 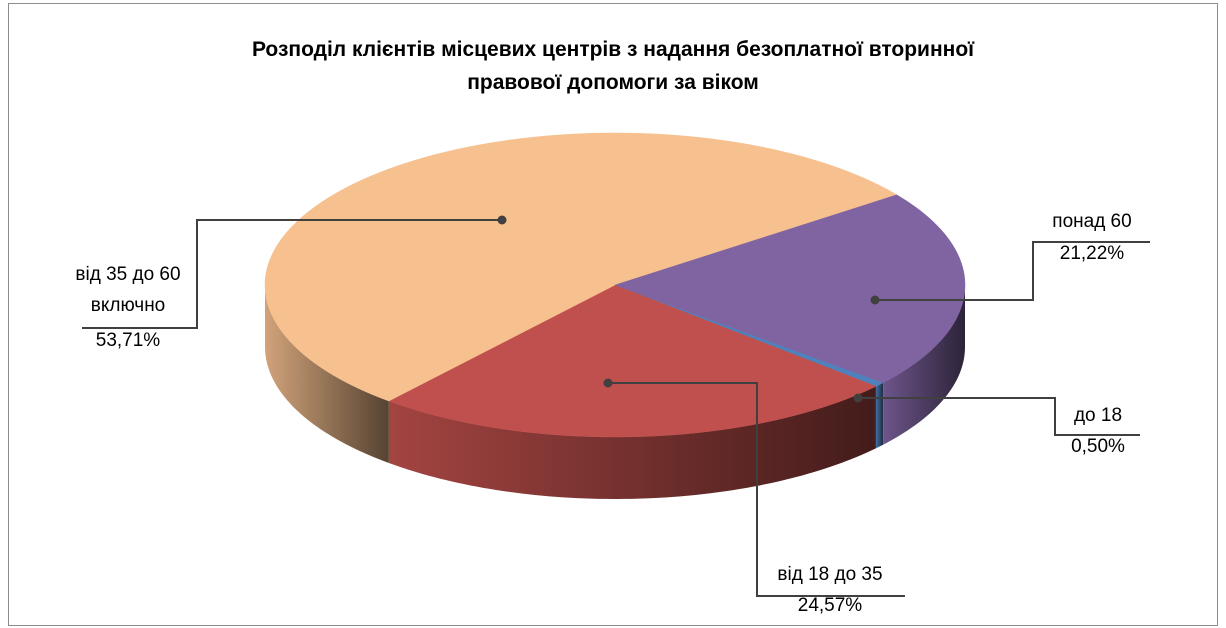 I want to click on slice-label: понад 60, so click(x=1091, y=221).